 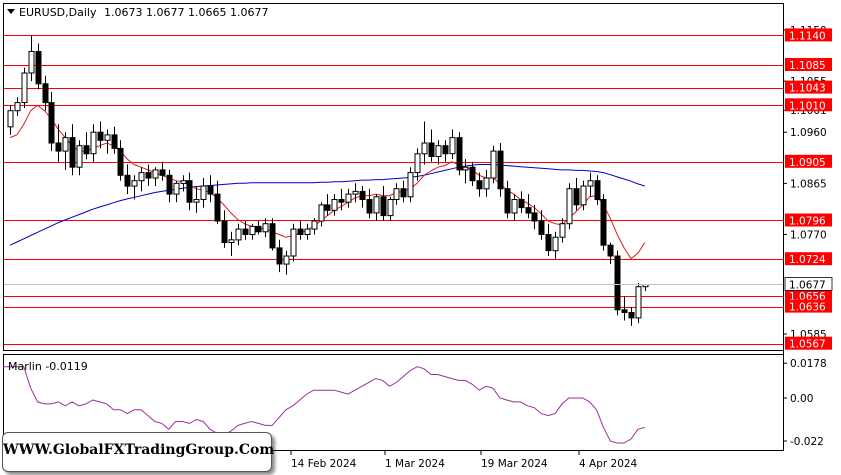 What do you see at coordinates (808, 284) in the screenshot?
I see `current-price-box` at bounding box center [808, 284].